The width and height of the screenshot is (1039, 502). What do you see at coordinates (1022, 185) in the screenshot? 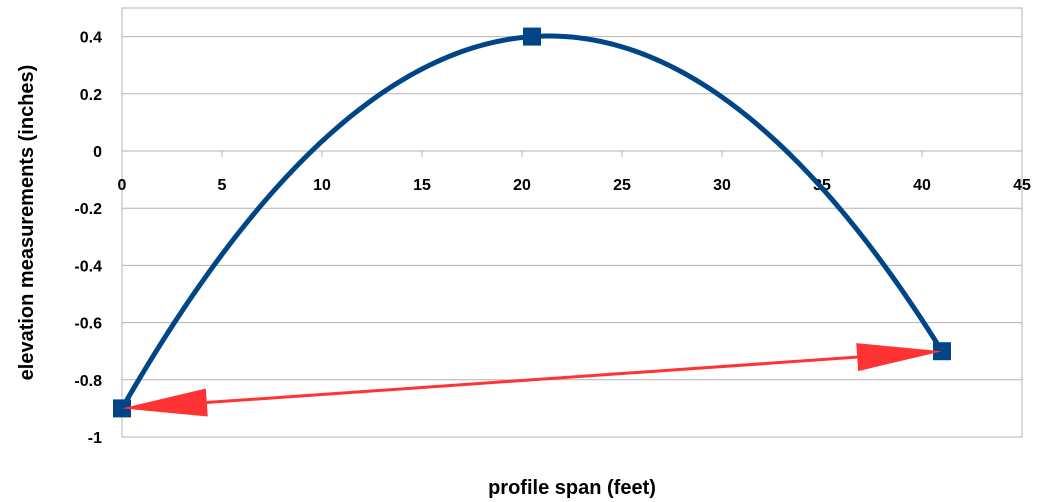
I see `x-tick-label: 45` at bounding box center [1022, 185].